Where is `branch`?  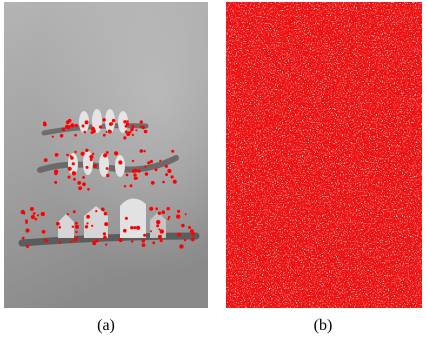
branch is located at coordinates (95, 129).